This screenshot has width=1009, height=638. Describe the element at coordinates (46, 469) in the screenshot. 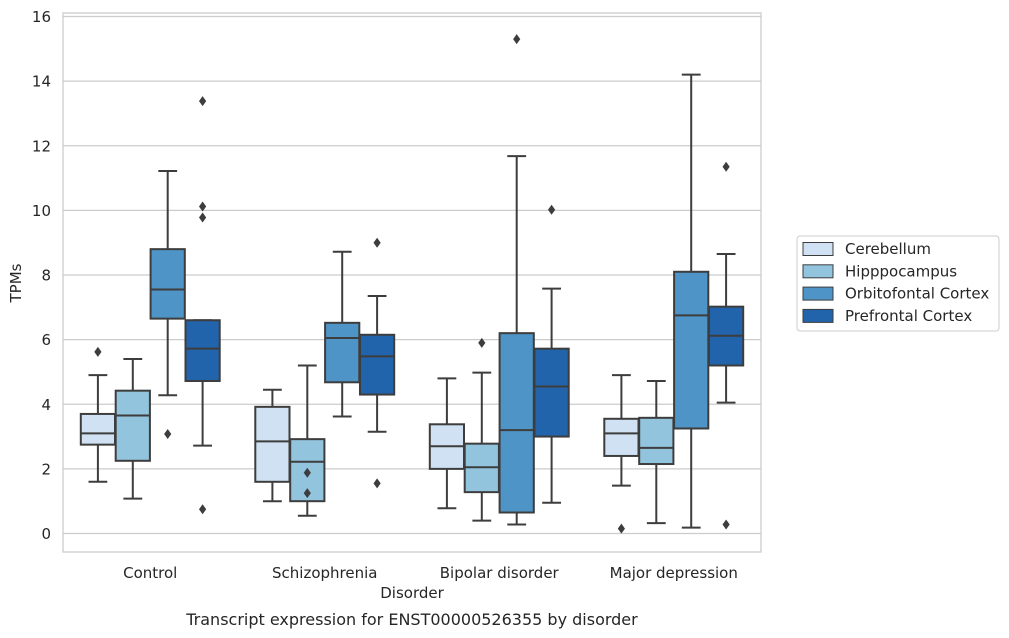

I see `y-tick-label: 2` at that location.